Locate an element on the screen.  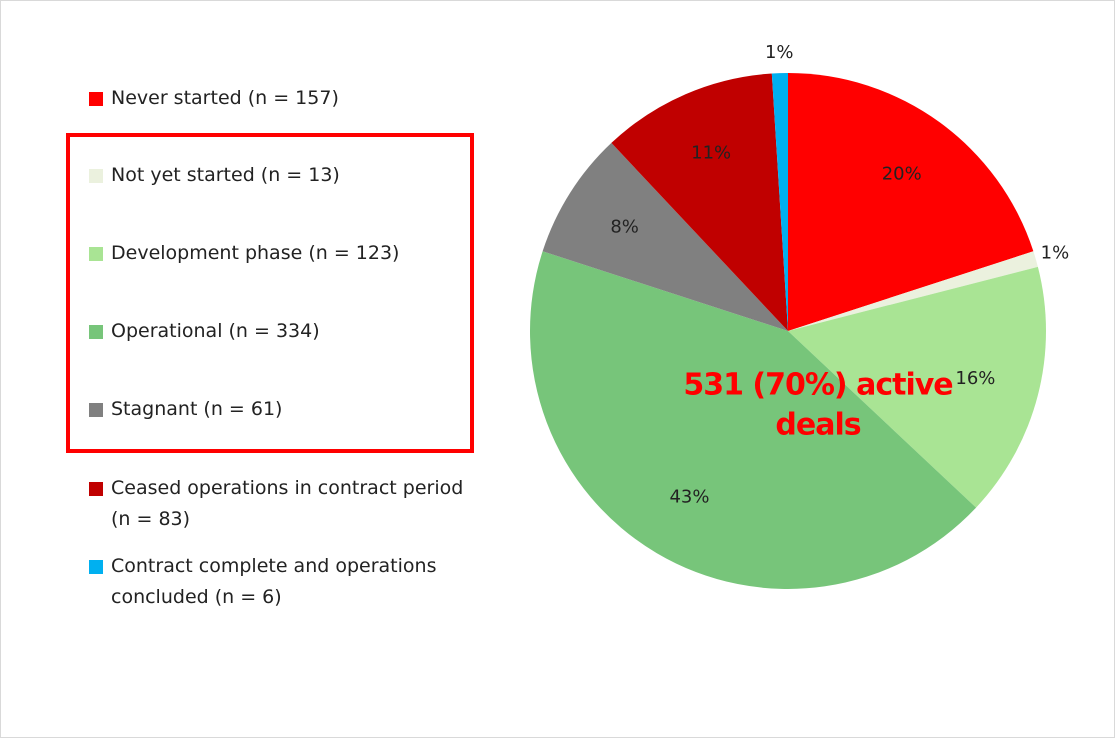
data-label: 43% is located at coordinates (689, 497).